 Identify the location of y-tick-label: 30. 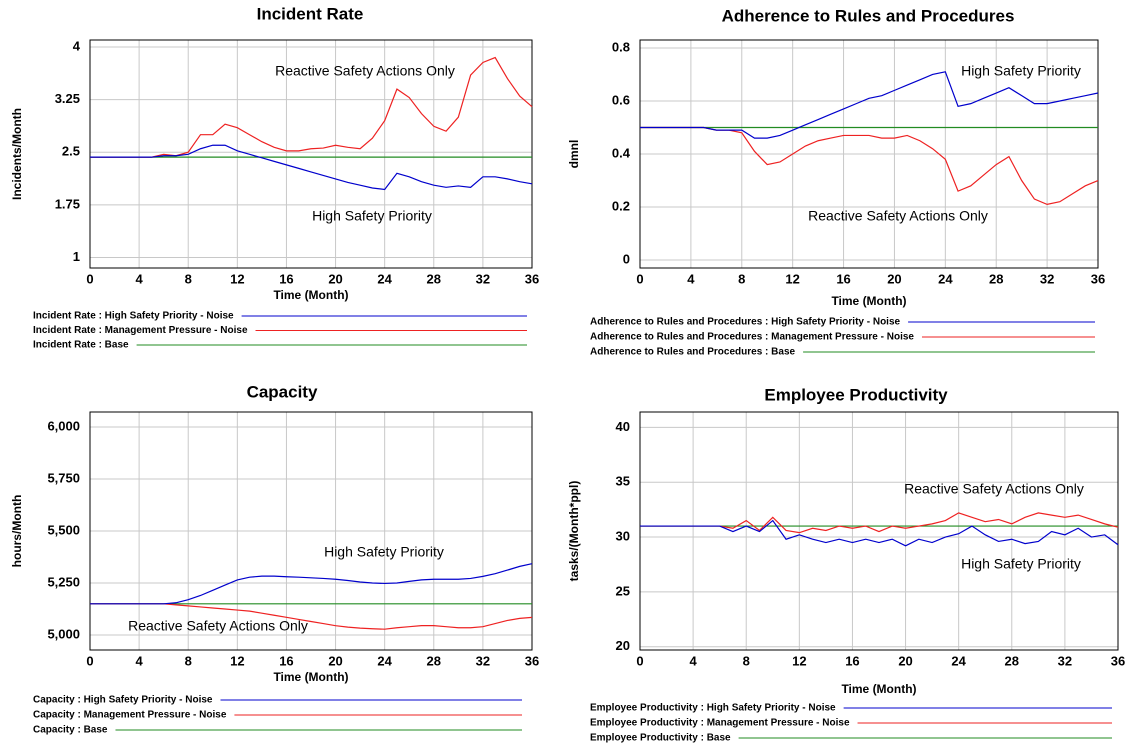
(623, 535).